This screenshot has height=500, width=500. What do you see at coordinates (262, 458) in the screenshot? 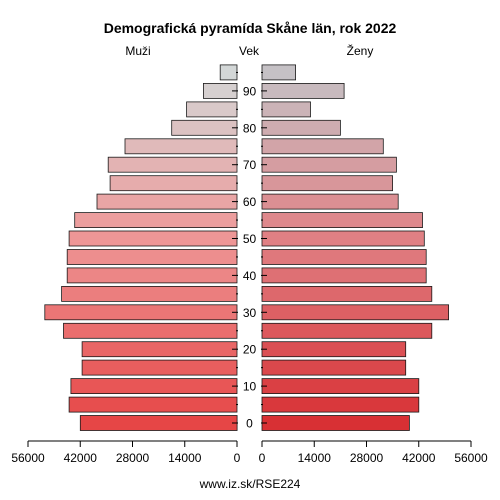
I see `x-tick-label-right: 0` at bounding box center [262, 458].